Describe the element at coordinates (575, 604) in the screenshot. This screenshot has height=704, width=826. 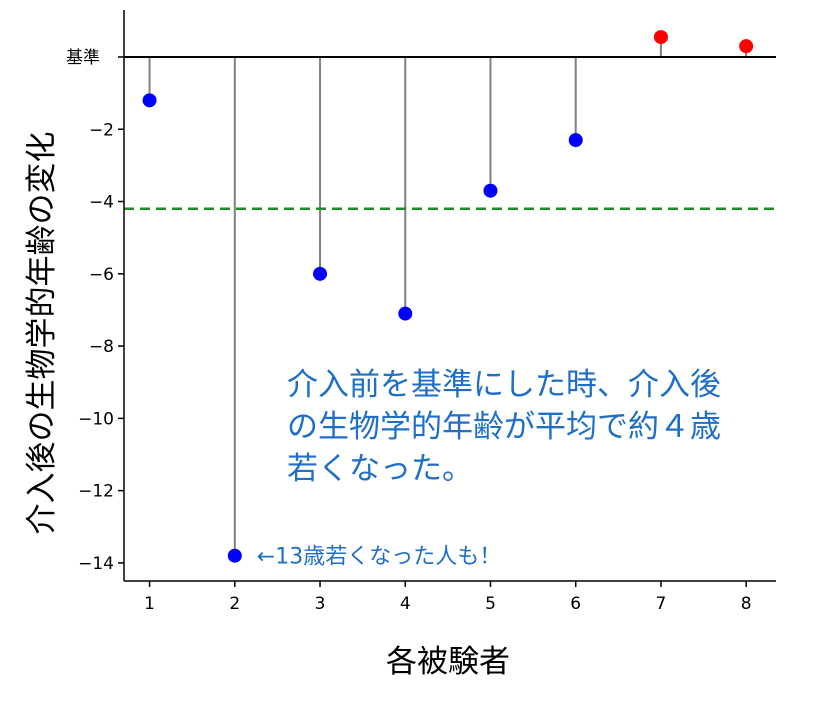
I see `x-tick-label: 6` at that location.